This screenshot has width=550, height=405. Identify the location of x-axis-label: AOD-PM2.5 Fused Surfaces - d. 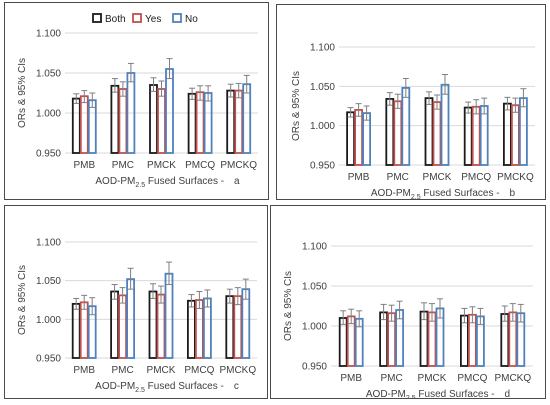
(438, 393).